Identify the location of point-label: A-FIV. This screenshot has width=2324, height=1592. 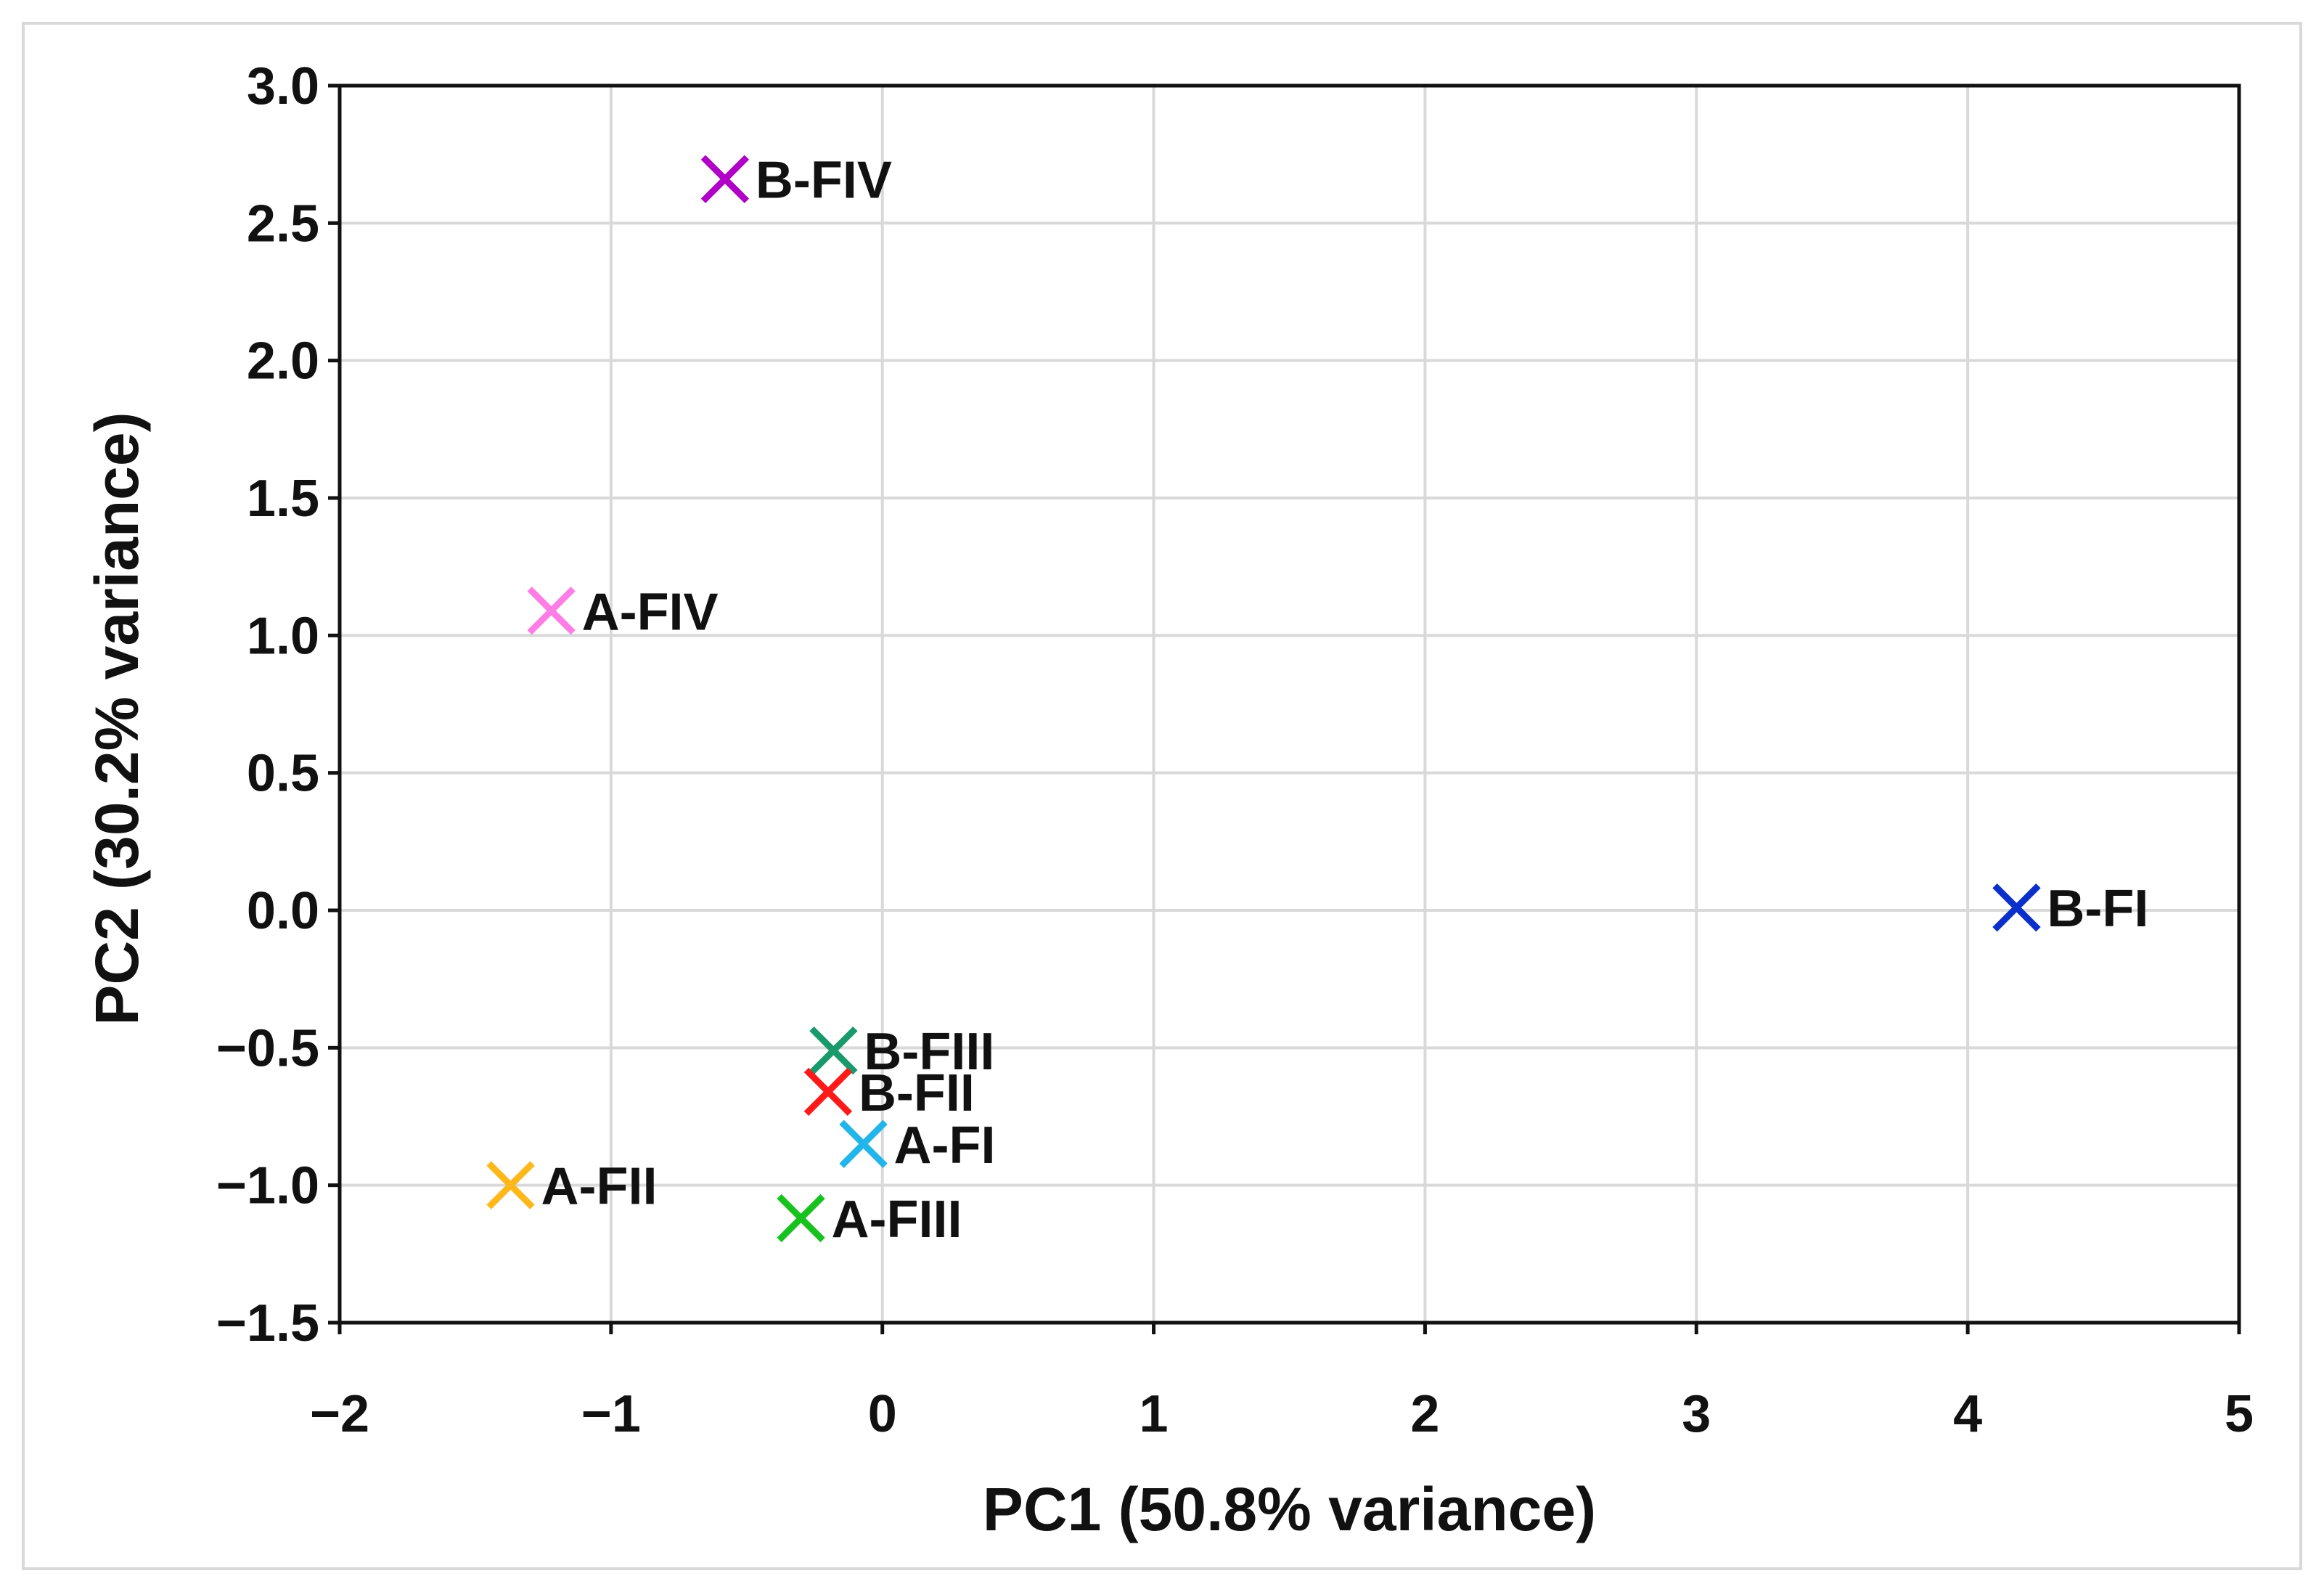
(650, 612).